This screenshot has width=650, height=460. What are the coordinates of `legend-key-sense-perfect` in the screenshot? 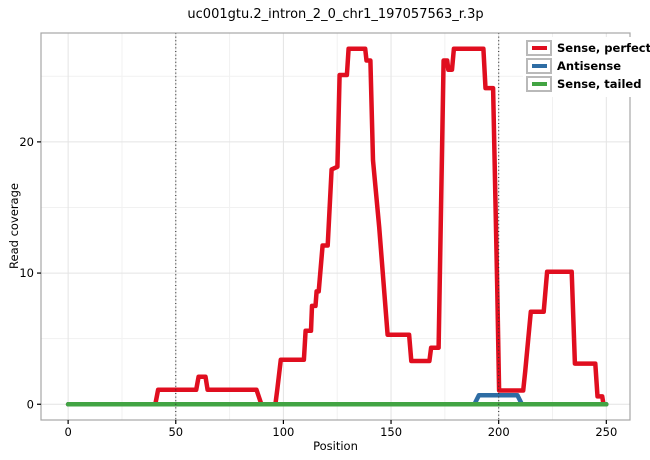 It's located at (539, 48).